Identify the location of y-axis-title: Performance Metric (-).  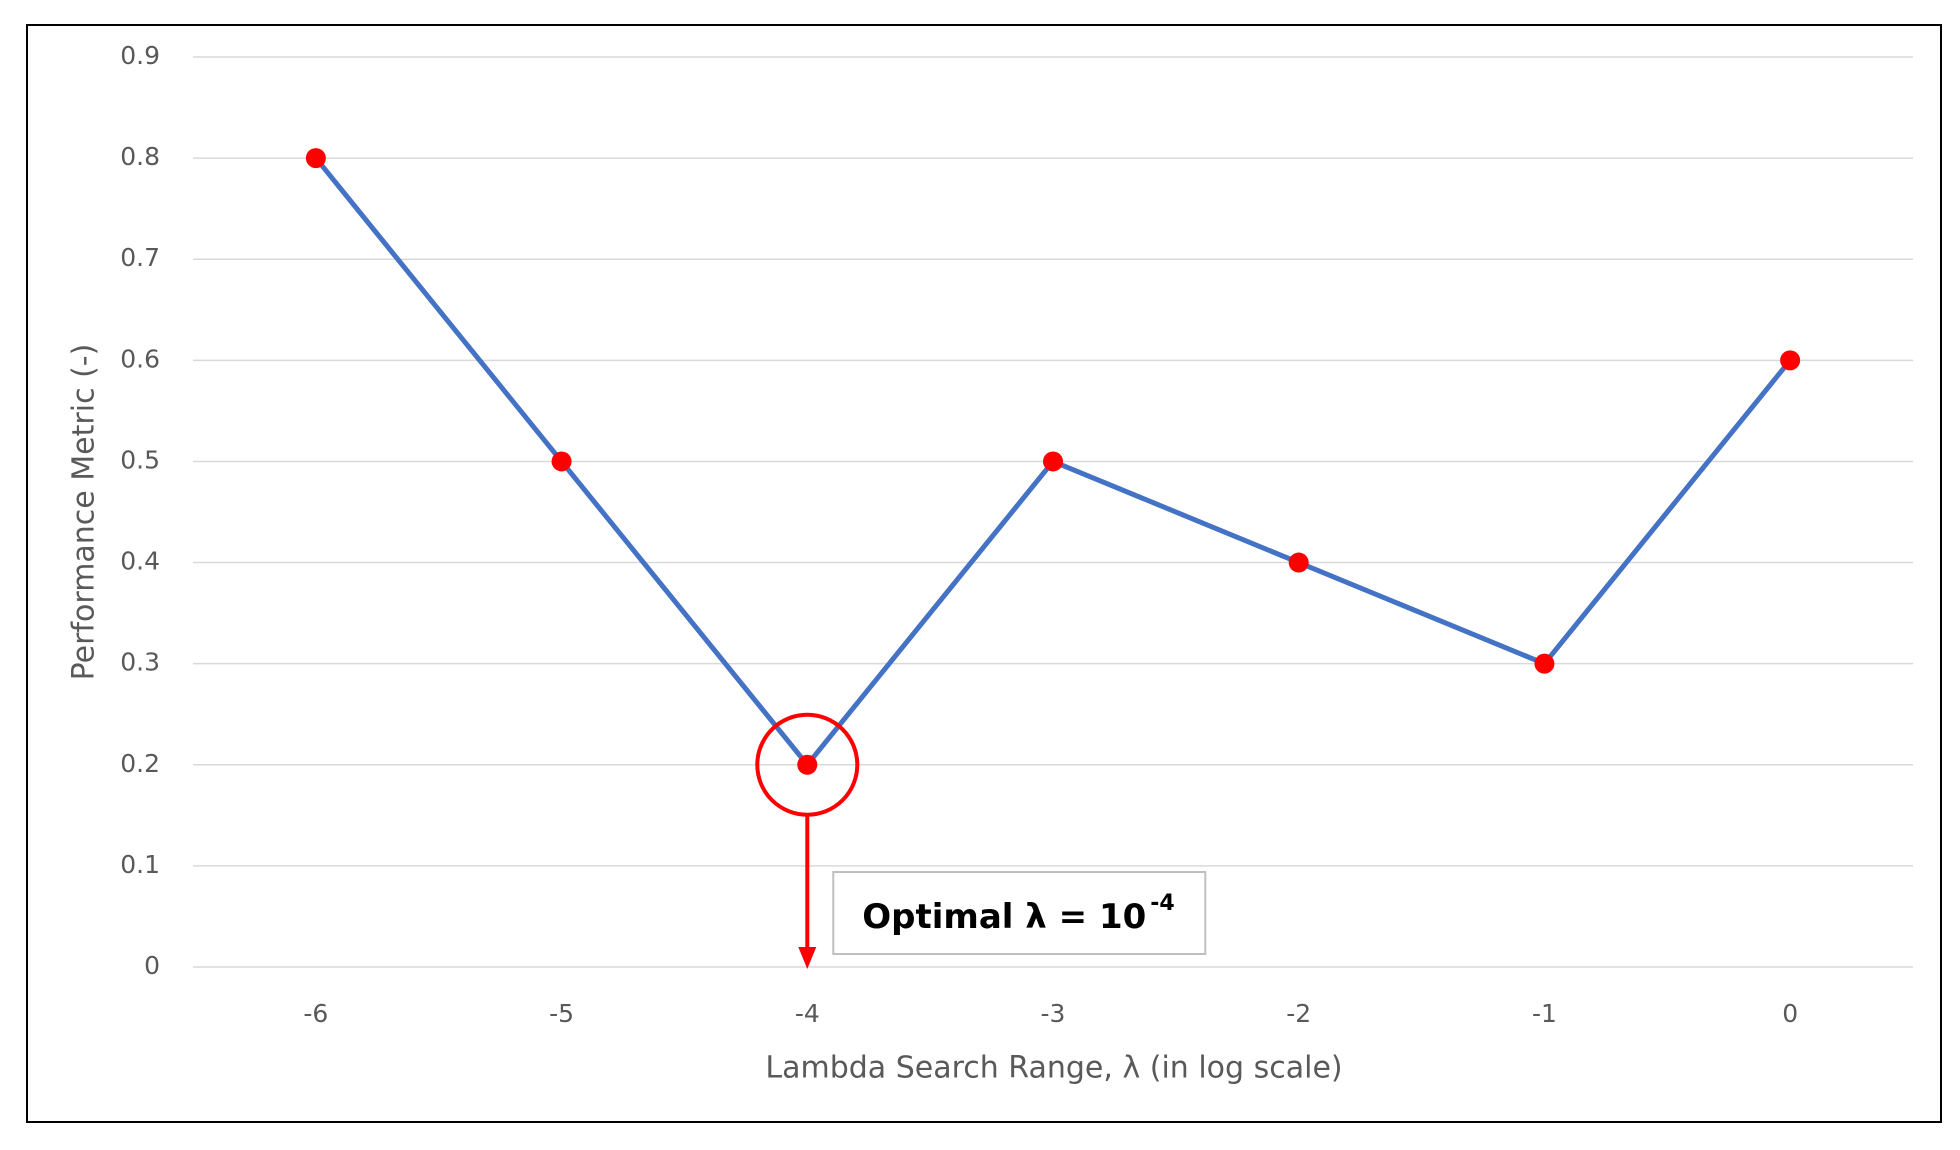
(84, 512).